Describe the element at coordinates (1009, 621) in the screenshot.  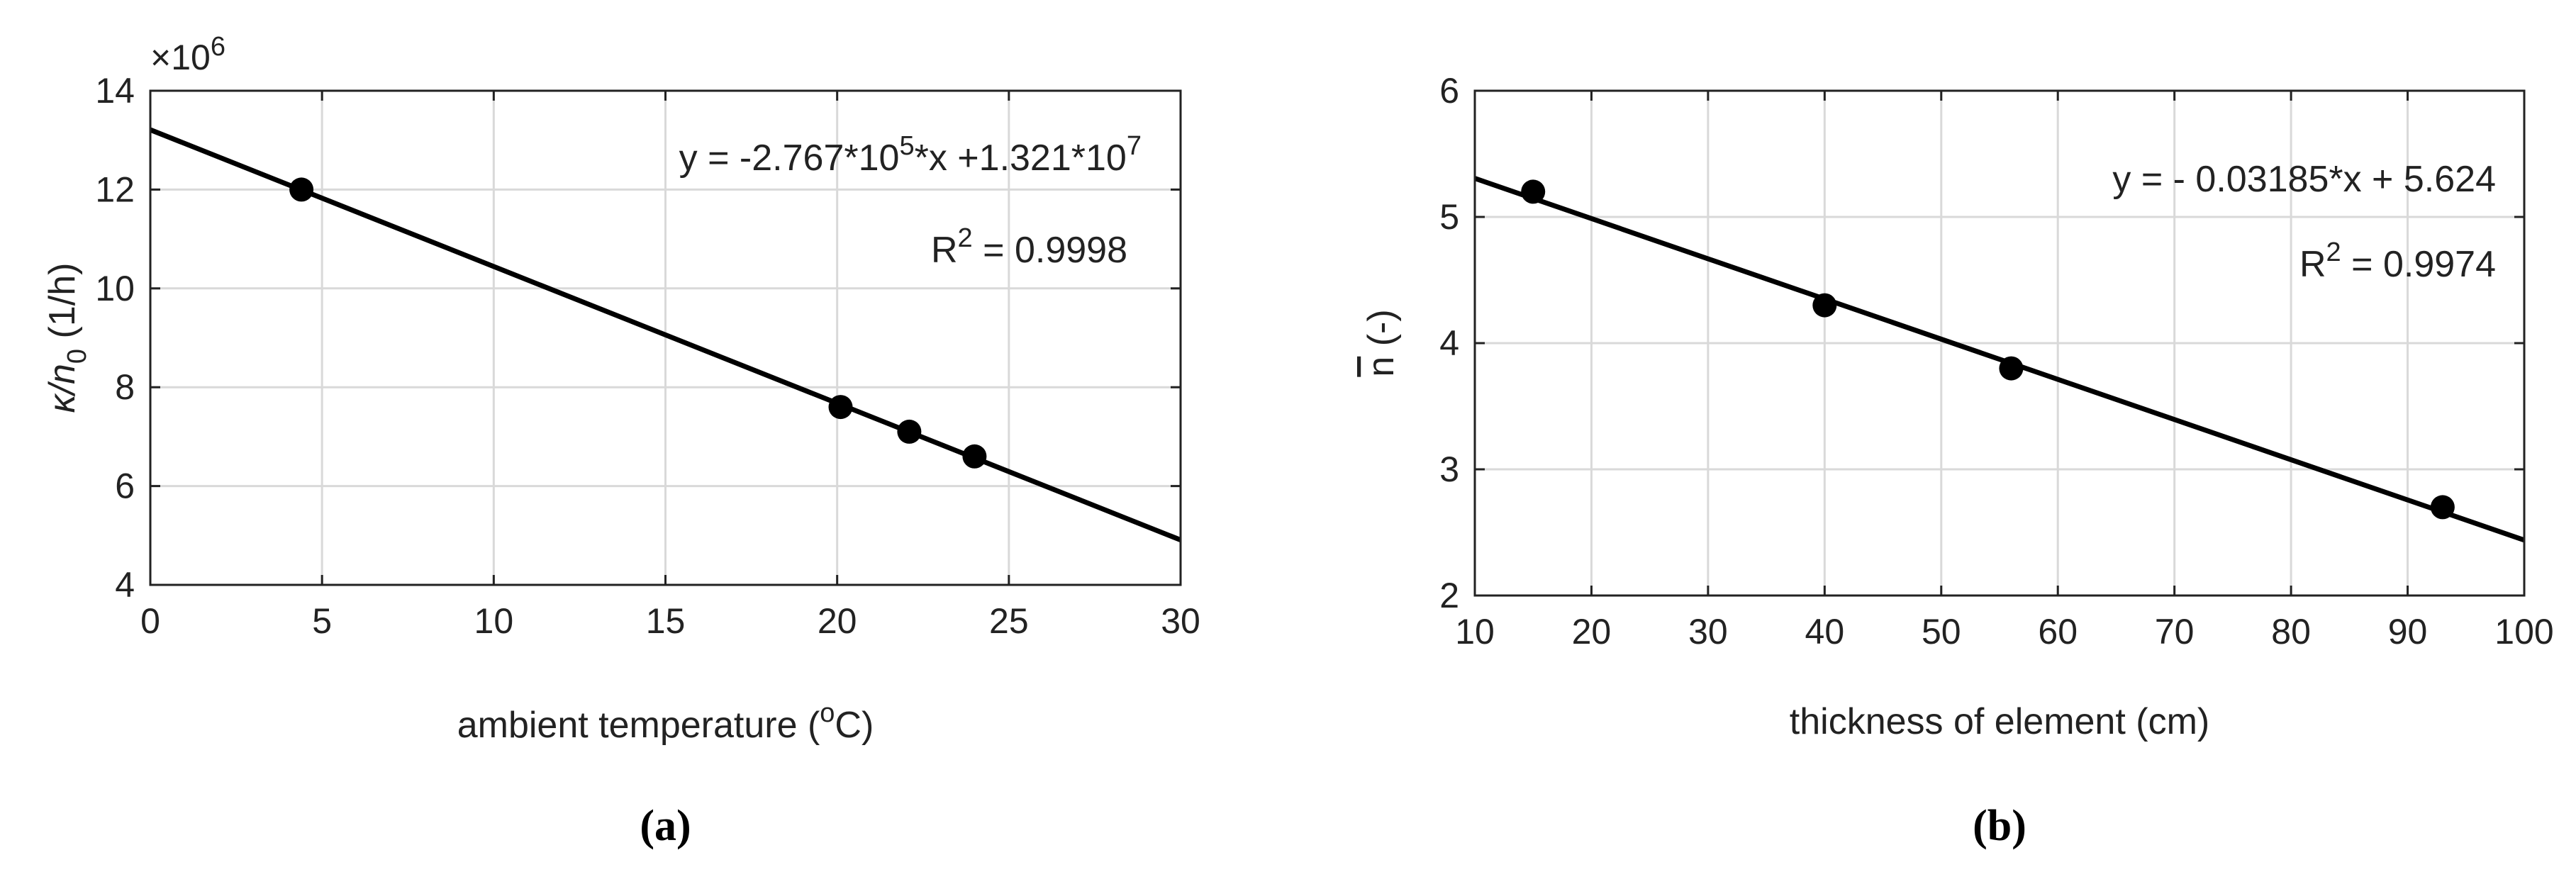
I see `x-tick-label: 25` at that location.